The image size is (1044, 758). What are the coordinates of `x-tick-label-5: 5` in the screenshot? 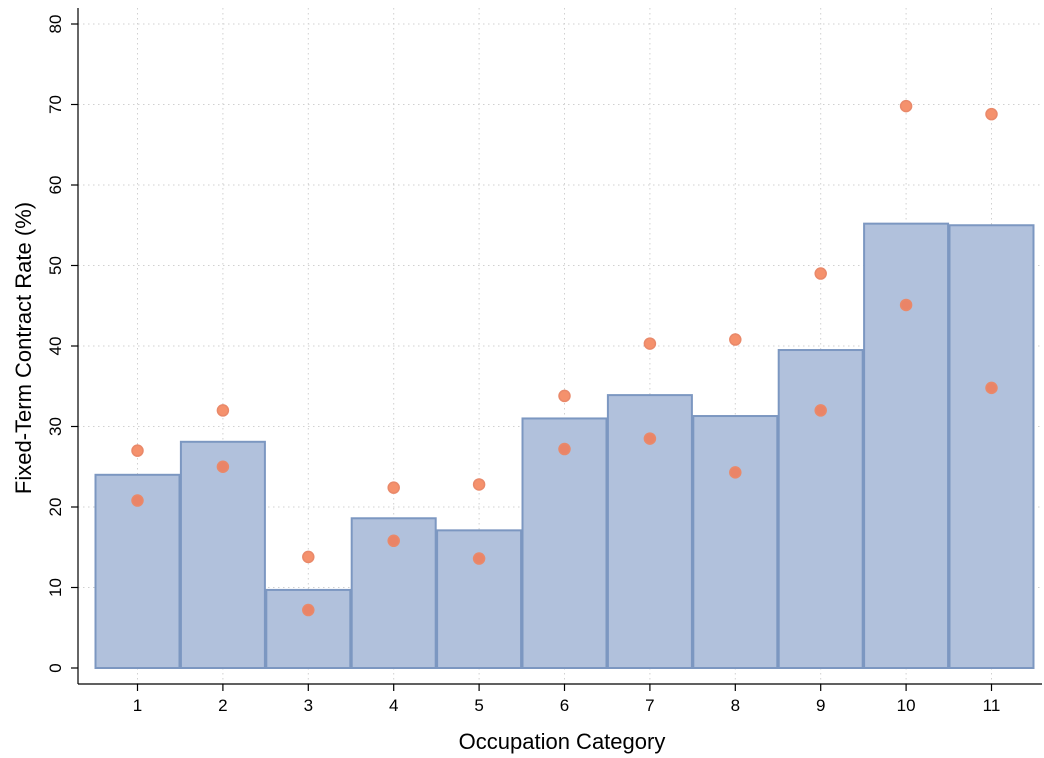 It's located at (478, 705).